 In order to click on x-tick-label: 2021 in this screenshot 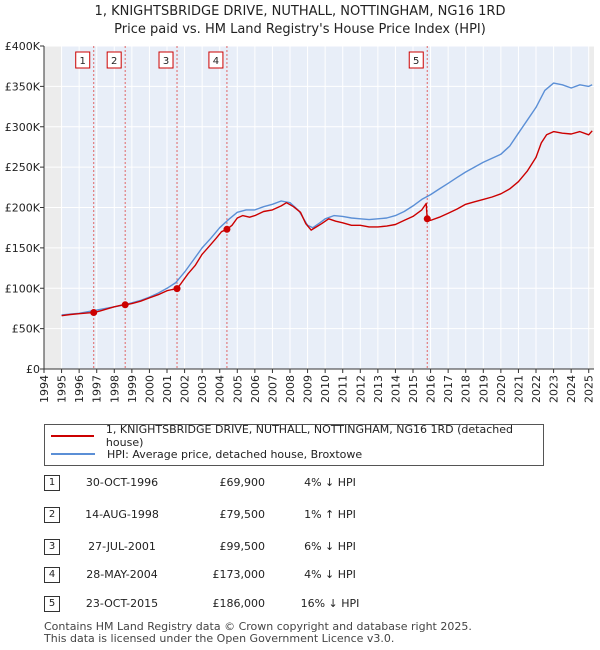, I will do `click(518, 389)`.